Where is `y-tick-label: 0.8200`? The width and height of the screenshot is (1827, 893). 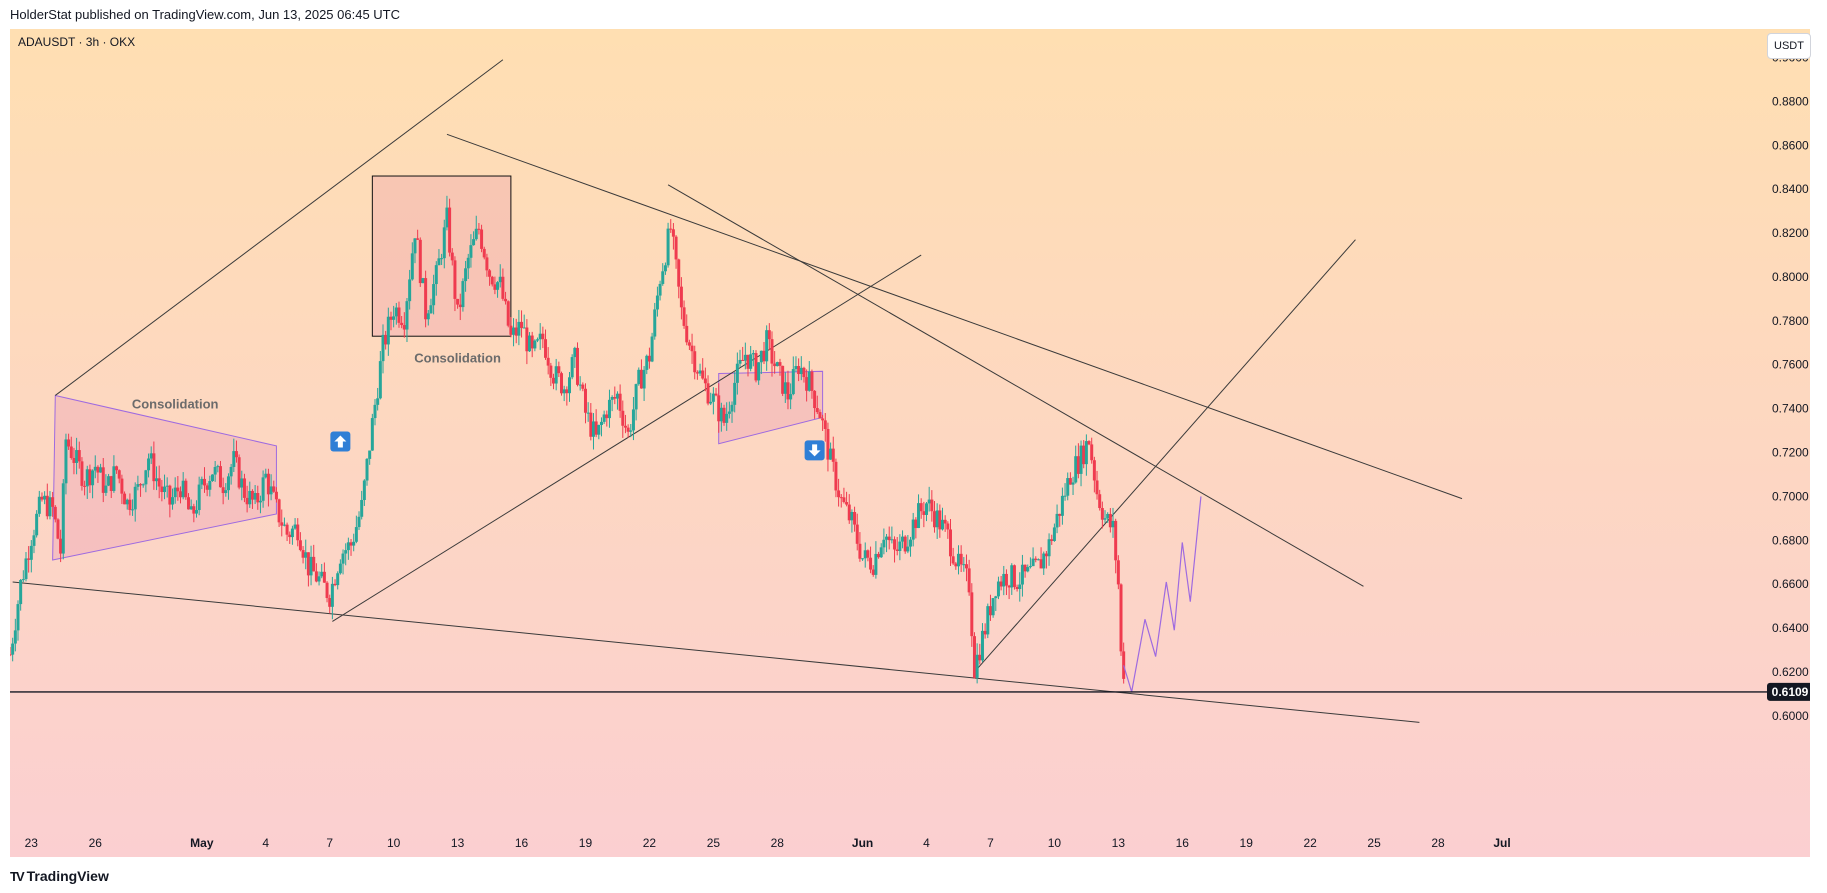 y-tick-label: 0.8200 is located at coordinates (1790, 233).